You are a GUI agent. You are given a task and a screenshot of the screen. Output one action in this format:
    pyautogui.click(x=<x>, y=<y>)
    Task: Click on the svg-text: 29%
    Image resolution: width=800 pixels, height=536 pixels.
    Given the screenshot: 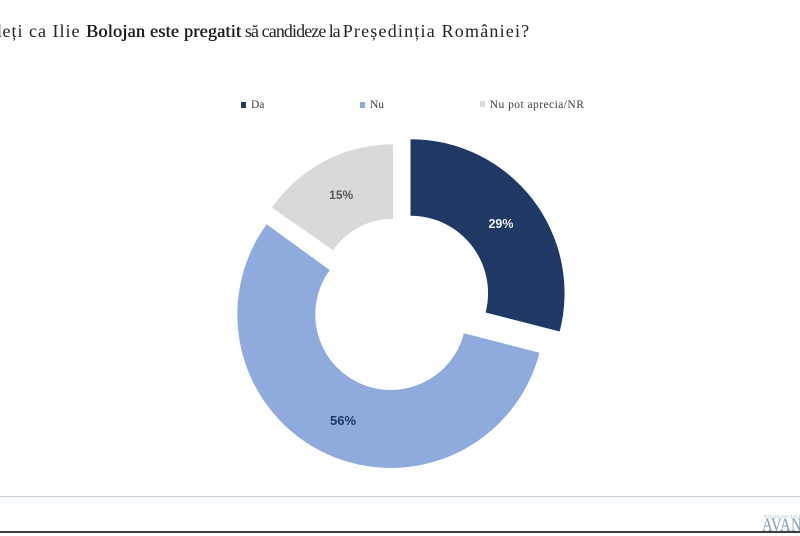 What is the action you would take?
    pyautogui.click(x=500, y=224)
    